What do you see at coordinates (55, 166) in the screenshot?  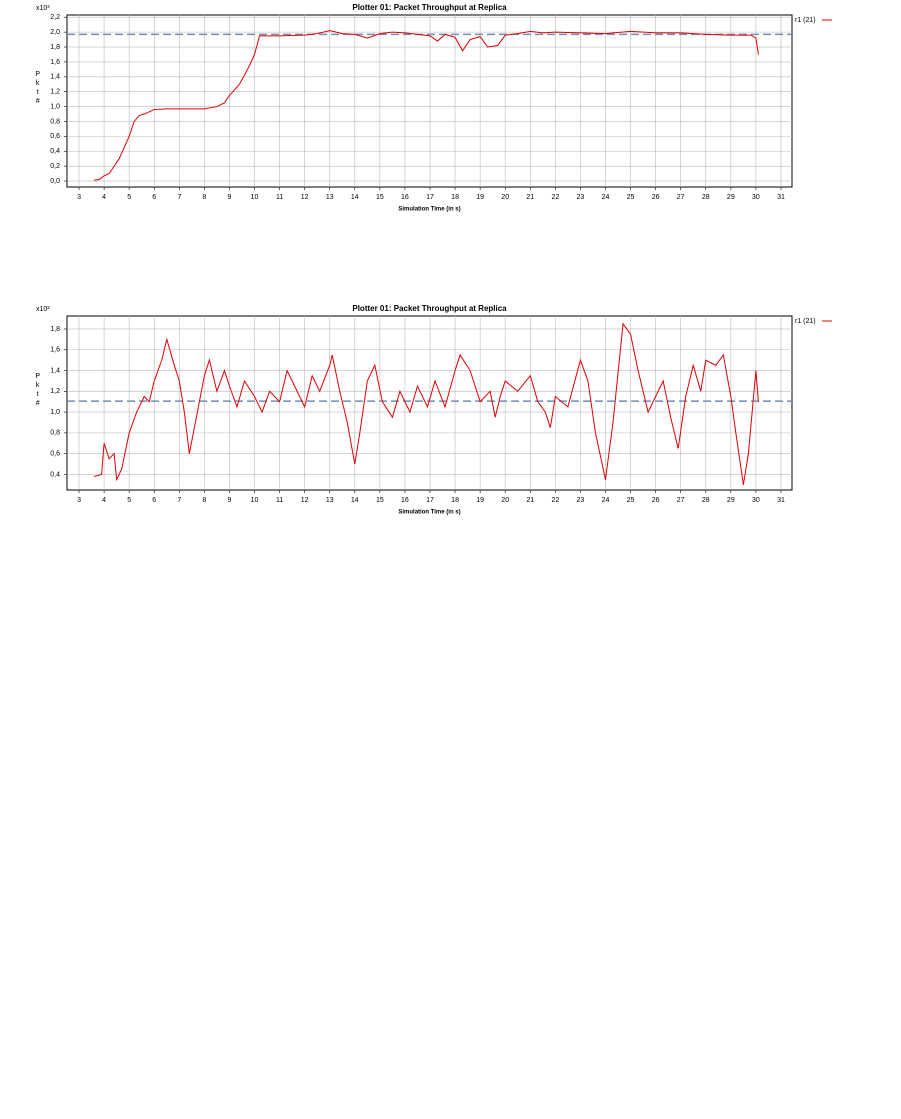 I see `y-tick-label: 0,2` at bounding box center [55, 166].